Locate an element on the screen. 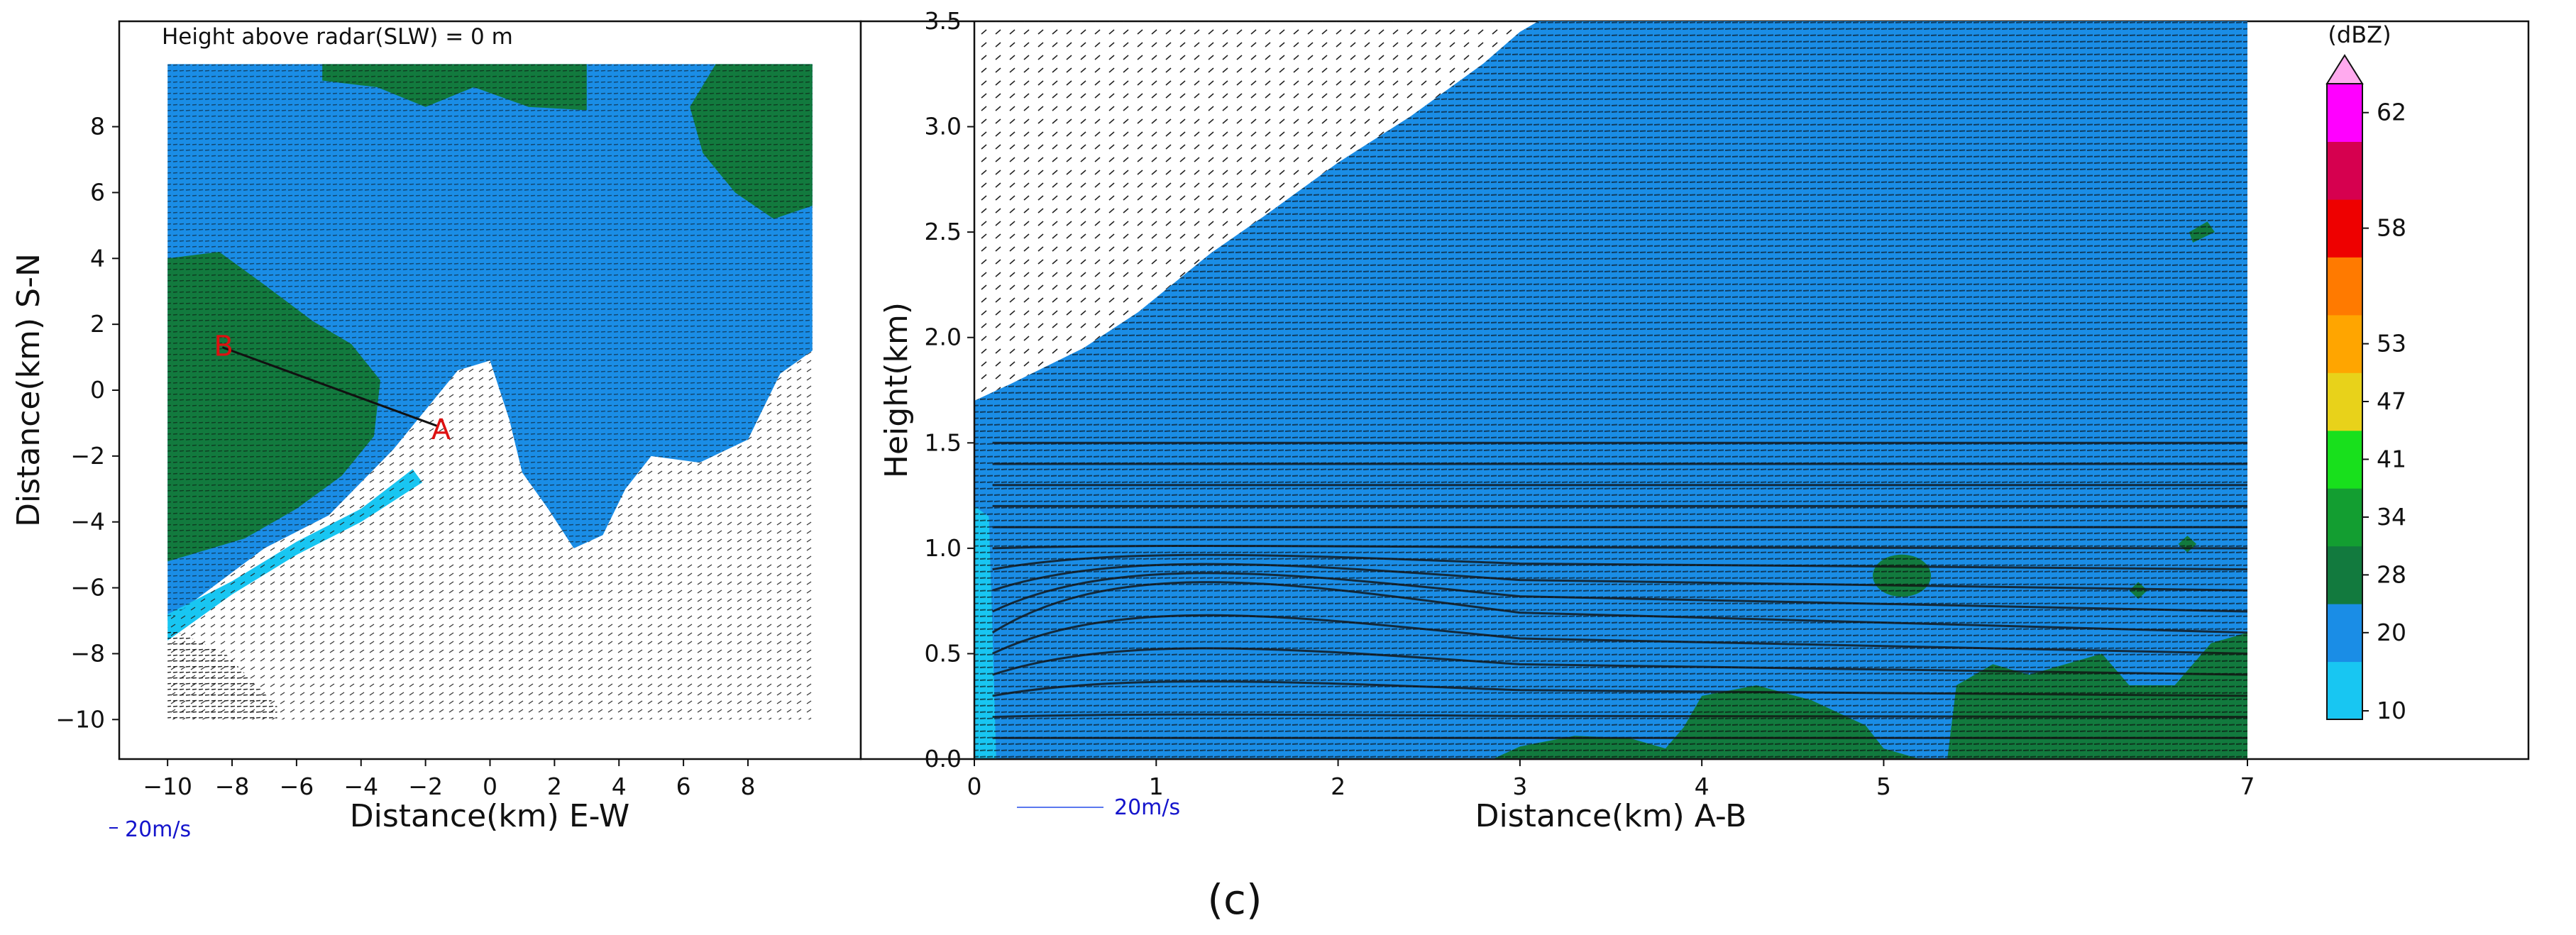 This screenshot has height=935, width=2576. xs-x-tick-label: 7 is located at coordinates (2247, 786).